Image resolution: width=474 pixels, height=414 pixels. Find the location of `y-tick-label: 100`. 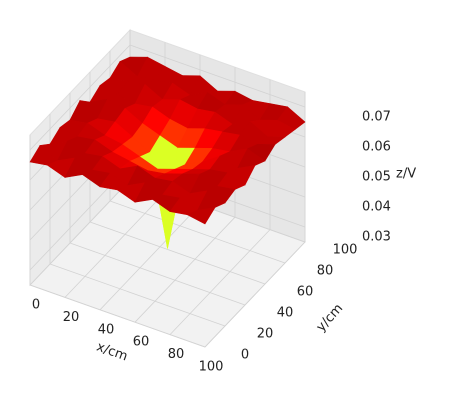

y-tick-label: 100 is located at coordinates (345, 250).